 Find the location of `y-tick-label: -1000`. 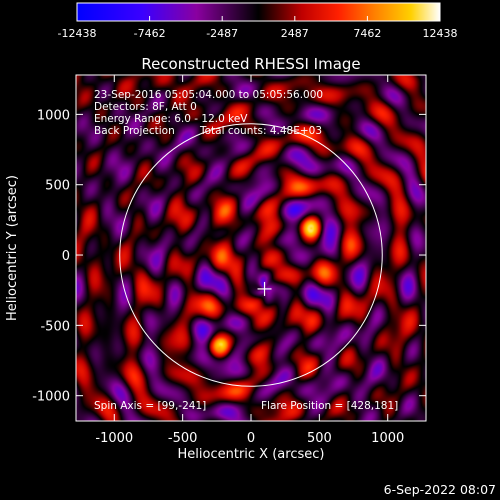

y-tick-label: -1000 is located at coordinates (51, 397).